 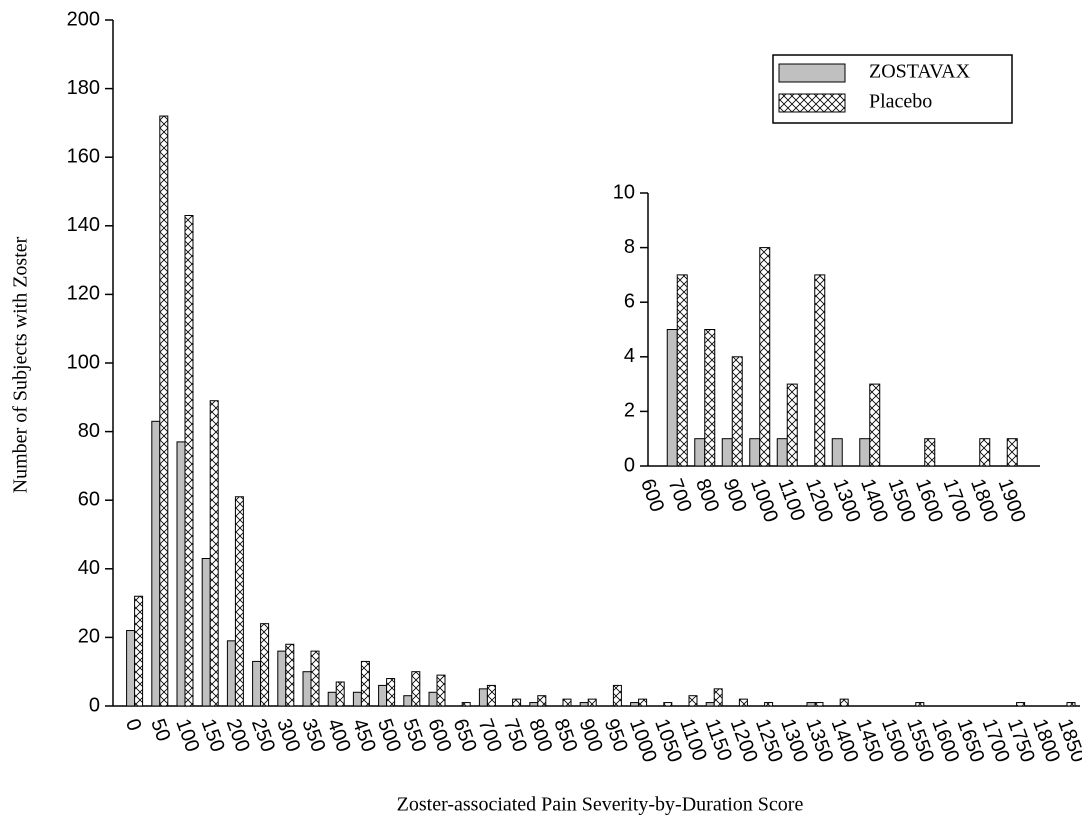 What do you see at coordinates (680, 495) in the screenshot?
I see `x-tick-label: 700` at bounding box center [680, 495].